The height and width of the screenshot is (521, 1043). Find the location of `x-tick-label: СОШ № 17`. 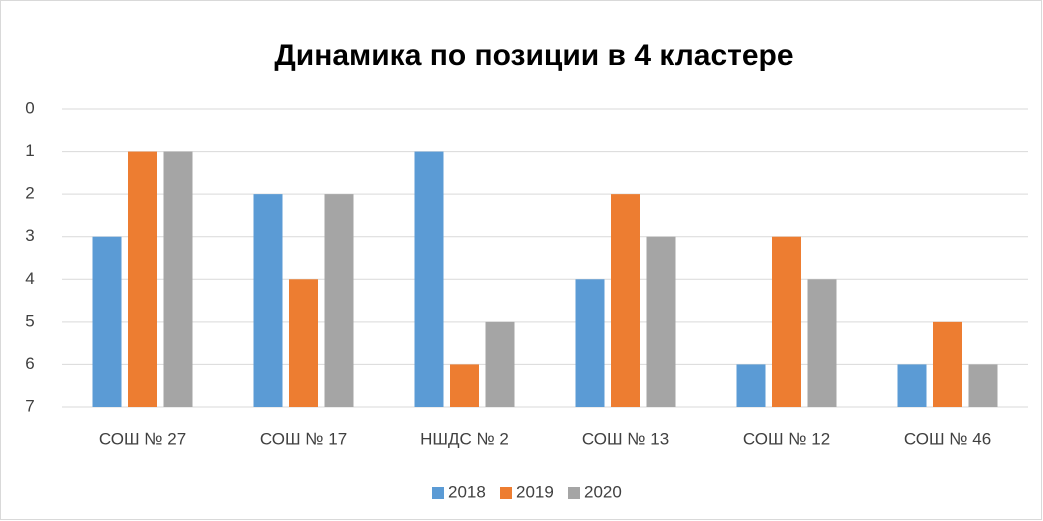

x-tick-label: СОШ № 17 is located at coordinates (303, 438).